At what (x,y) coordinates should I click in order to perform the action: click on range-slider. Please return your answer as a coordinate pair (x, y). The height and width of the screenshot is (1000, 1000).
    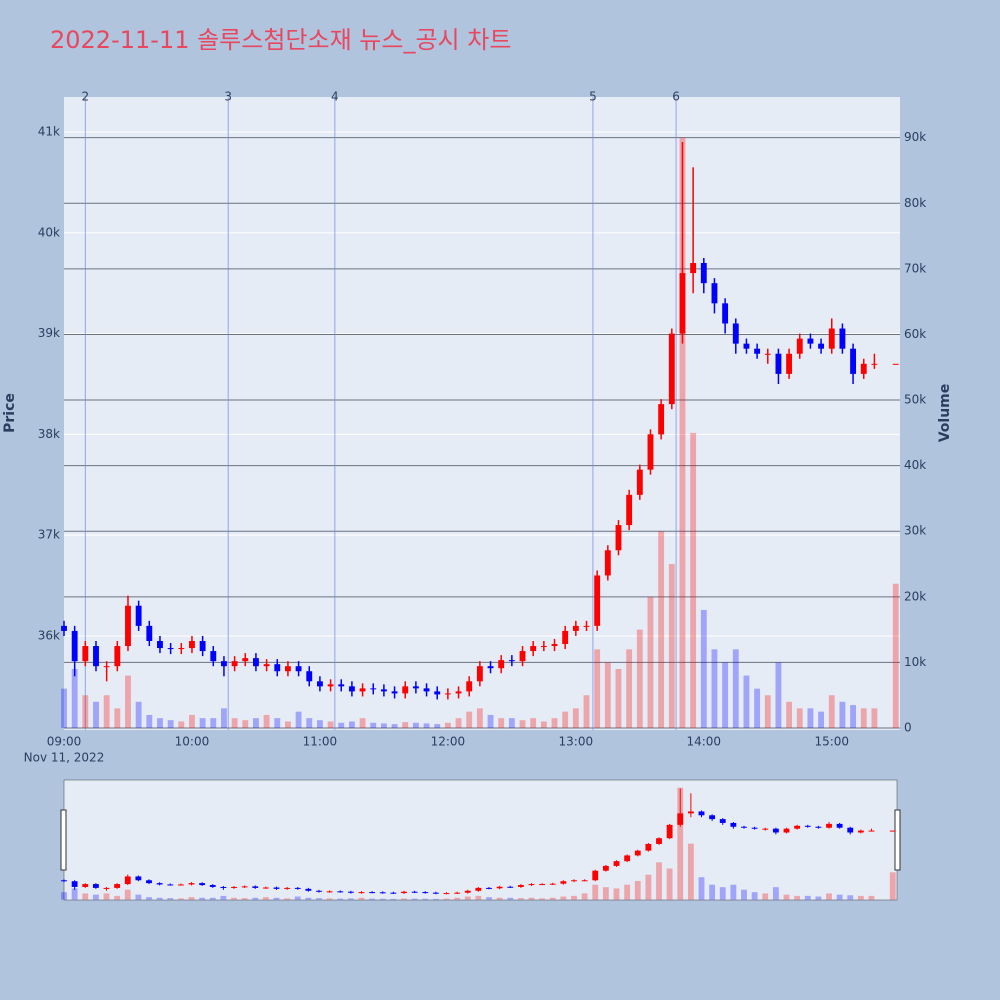
    Looking at the image, I should click on (480, 840).